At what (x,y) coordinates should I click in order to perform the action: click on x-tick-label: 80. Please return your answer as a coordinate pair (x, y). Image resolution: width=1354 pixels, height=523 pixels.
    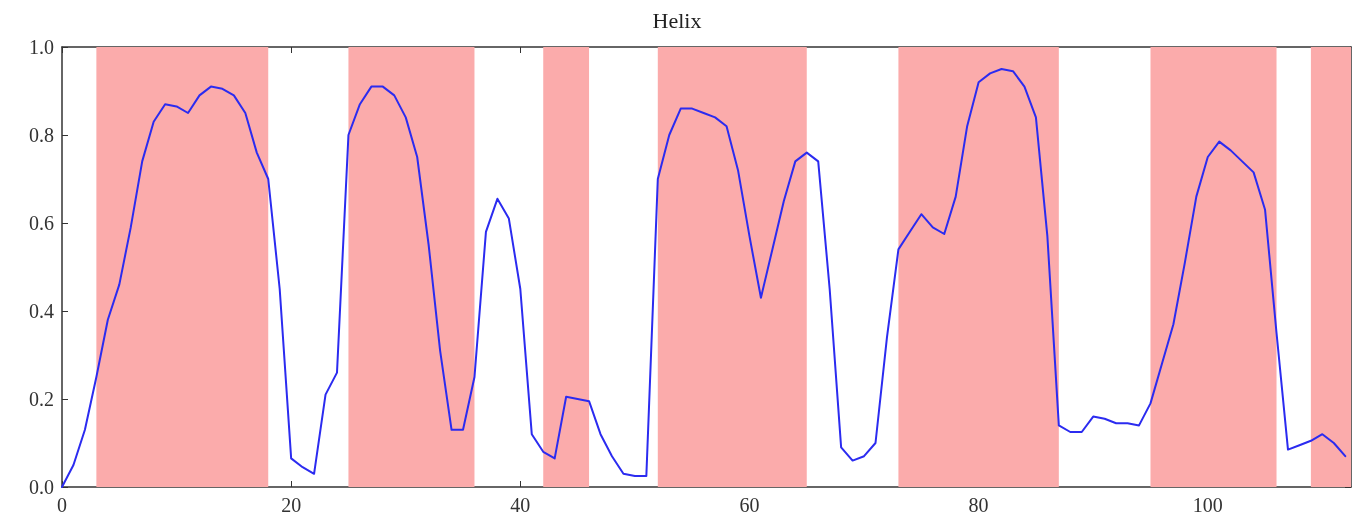
    Looking at the image, I should click on (978, 505).